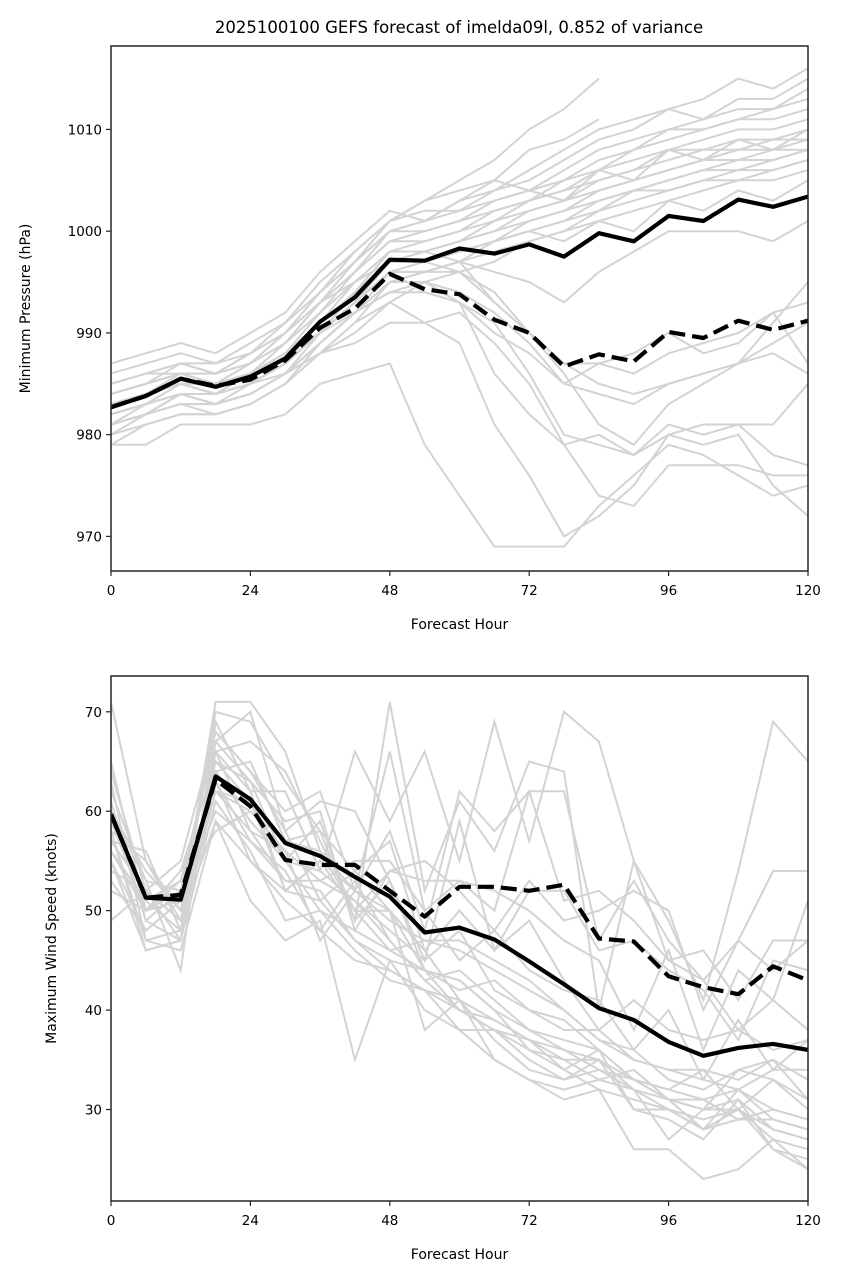 Image resolution: width=844 pixels, height=1279 pixels. What do you see at coordinates (93, 912) in the screenshot?
I see `y-tick-label: 50` at bounding box center [93, 912].